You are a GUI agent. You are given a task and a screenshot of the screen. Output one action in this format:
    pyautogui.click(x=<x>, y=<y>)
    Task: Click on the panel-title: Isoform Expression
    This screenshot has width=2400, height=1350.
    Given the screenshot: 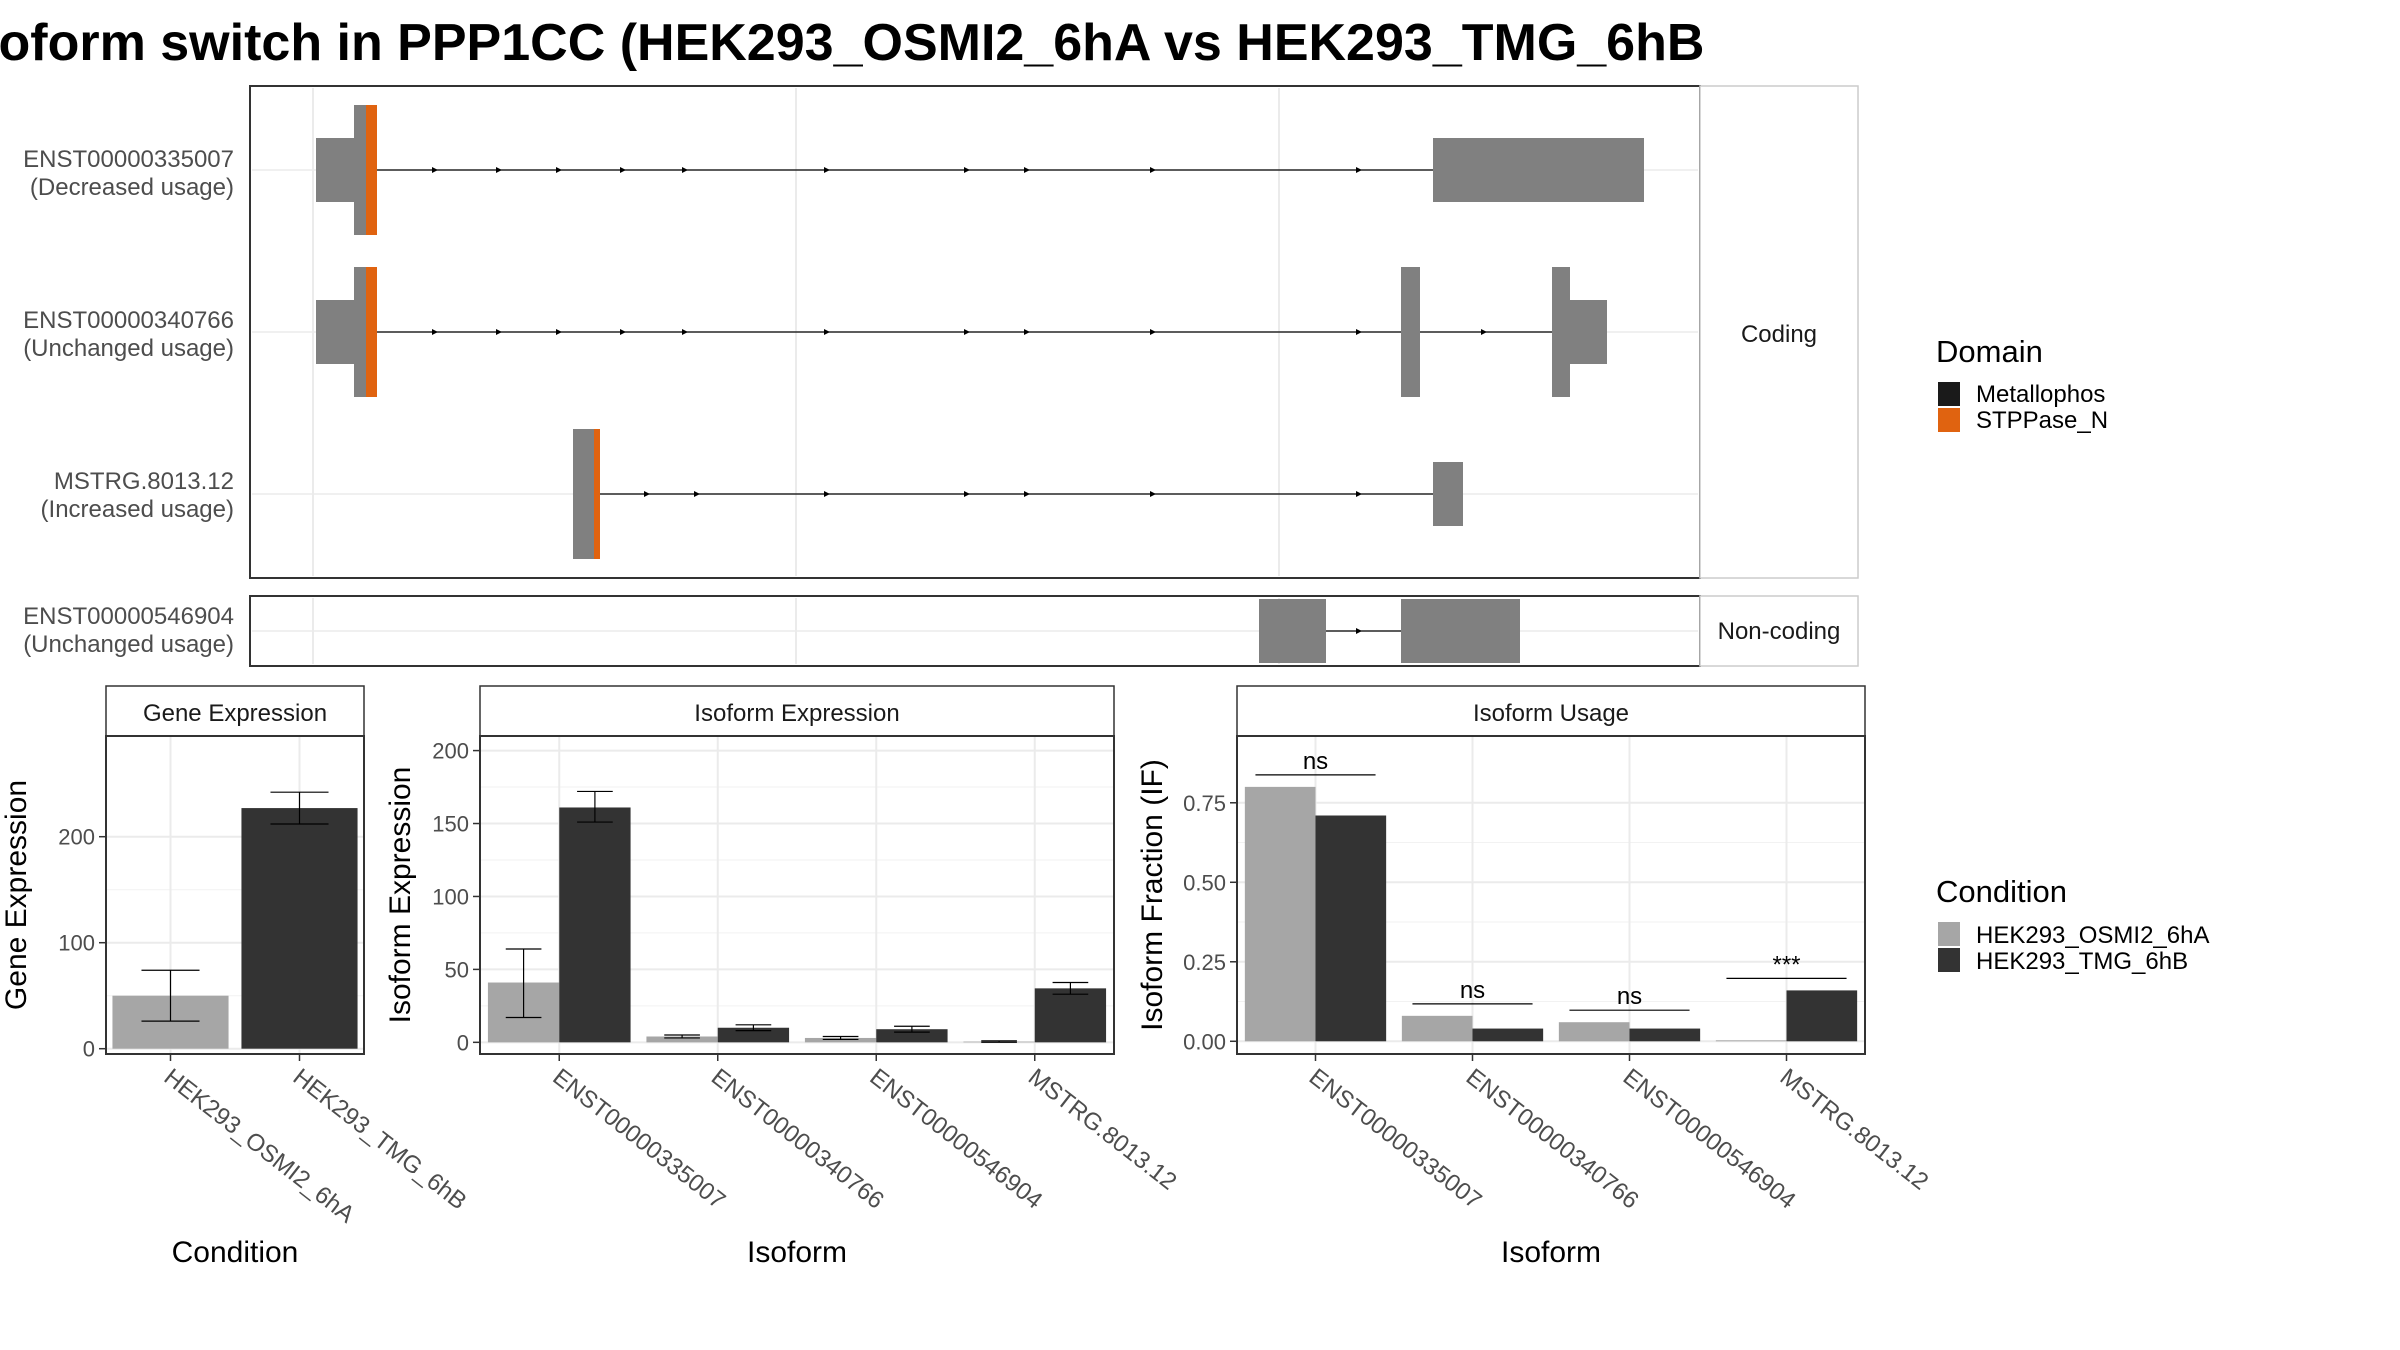 What is the action you would take?
    pyautogui.click(x=796, y=713)
    